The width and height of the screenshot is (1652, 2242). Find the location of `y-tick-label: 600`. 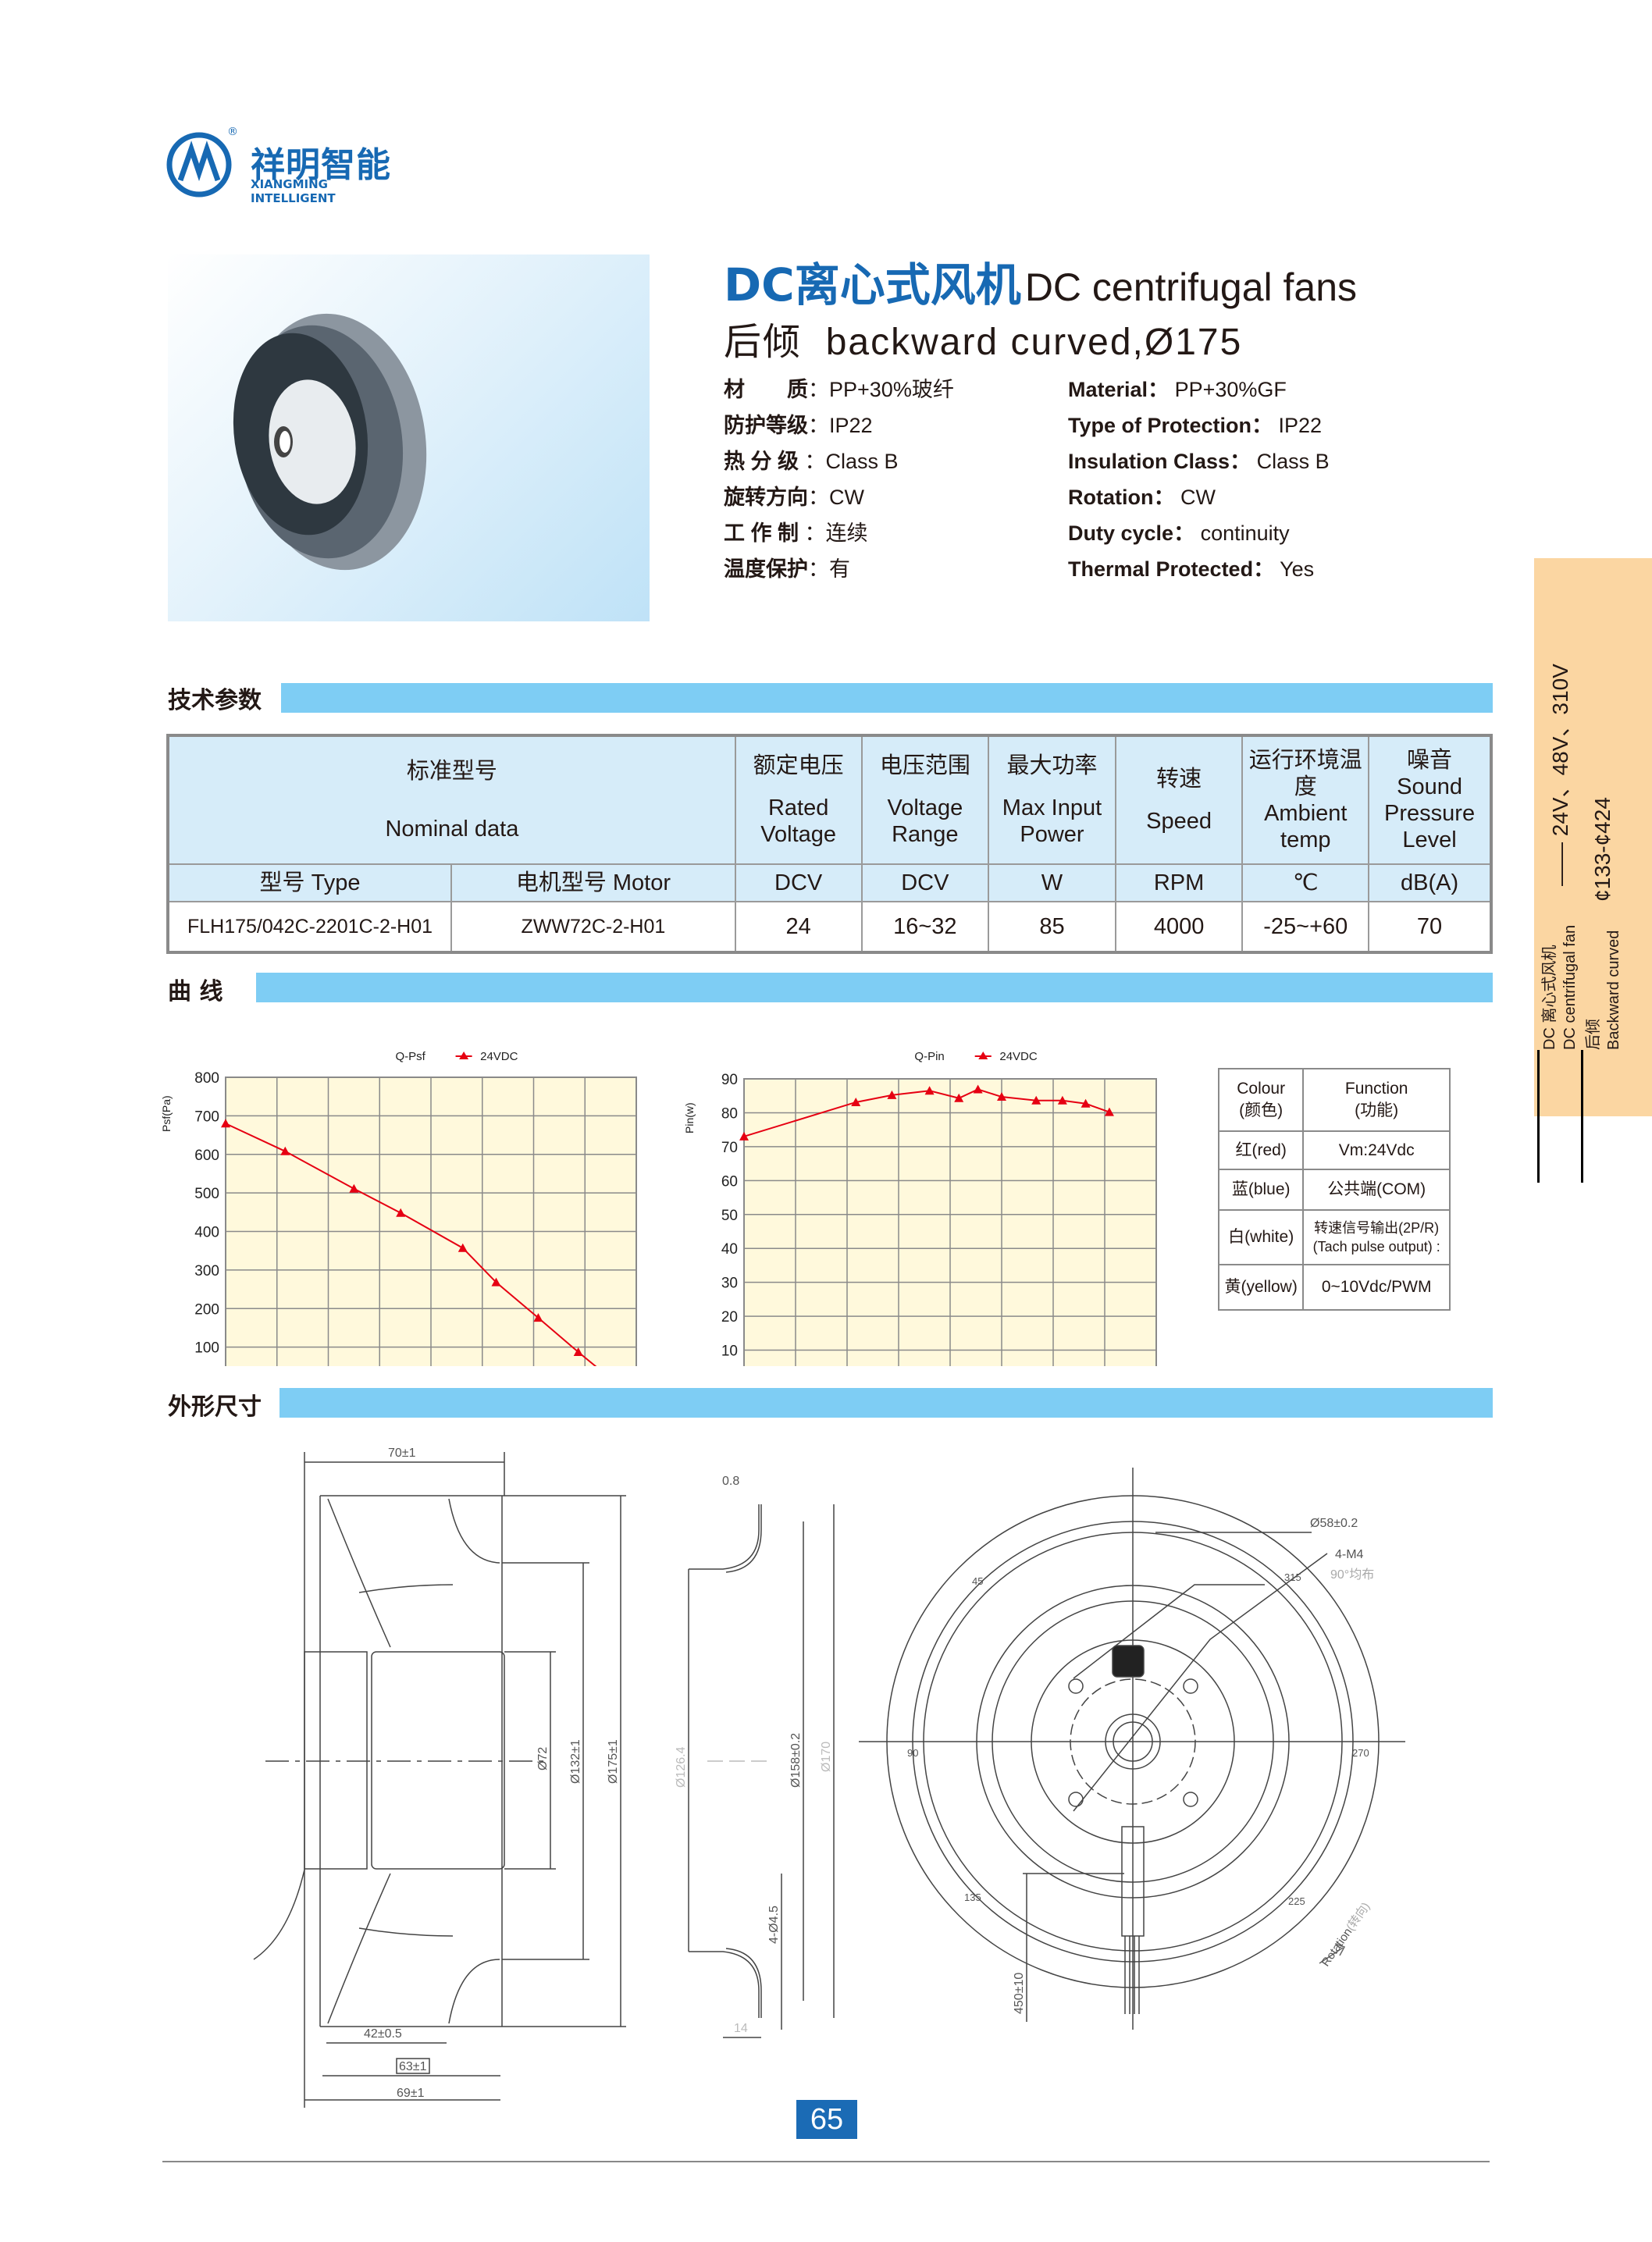

y-tick-label: 600 is located at coordinates (206, 1156).